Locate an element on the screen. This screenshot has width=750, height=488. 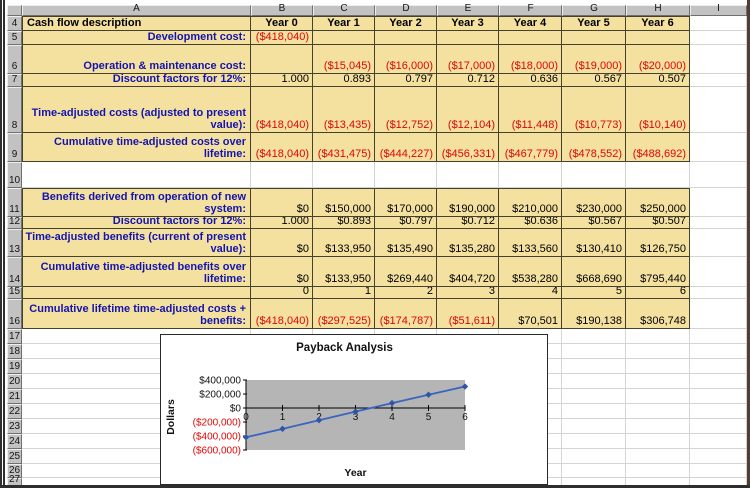
cell-I16 is located at coordinates (718, 314).